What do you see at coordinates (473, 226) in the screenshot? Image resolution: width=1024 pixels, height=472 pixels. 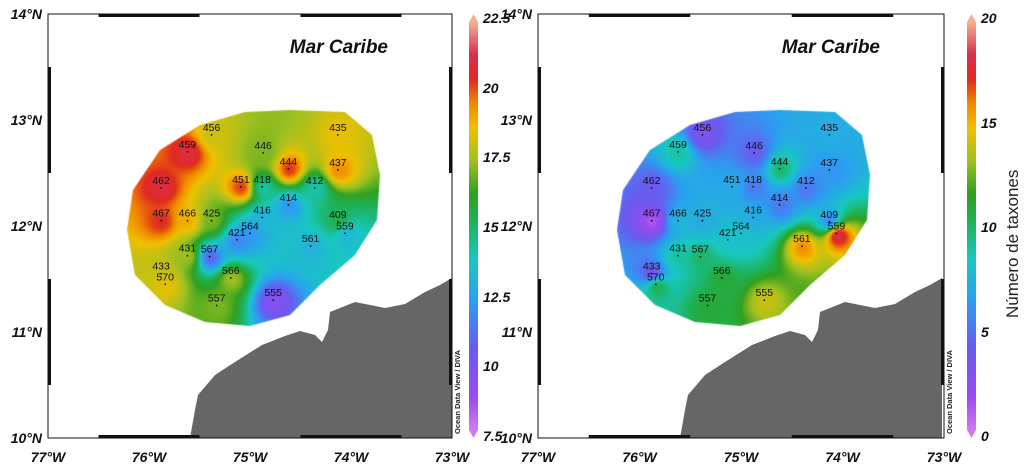 I see `left-colorbar` at bounding box center [473, 226].